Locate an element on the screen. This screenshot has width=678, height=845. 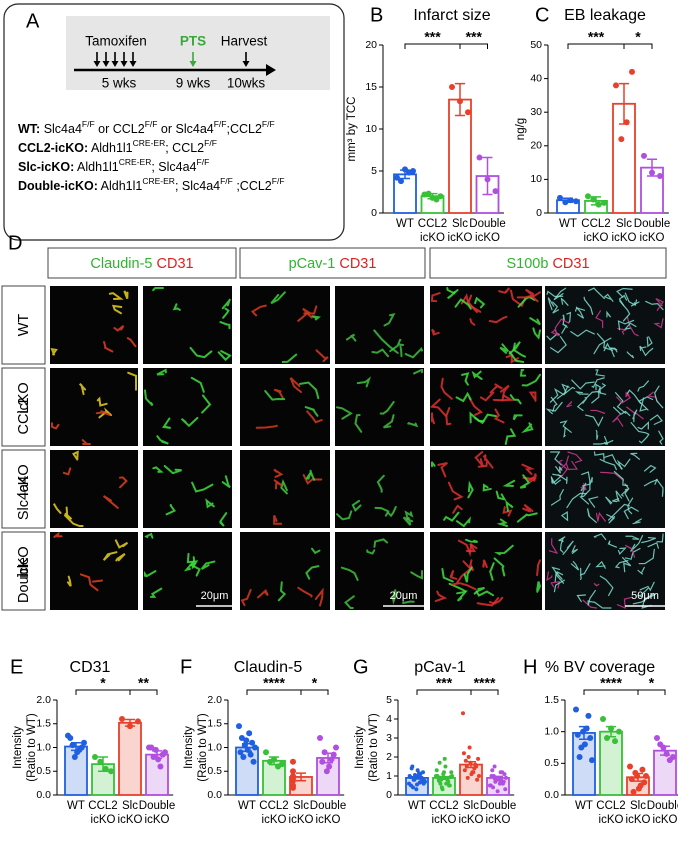
chart-title: EB leakage is located at coordinates (605, 15).